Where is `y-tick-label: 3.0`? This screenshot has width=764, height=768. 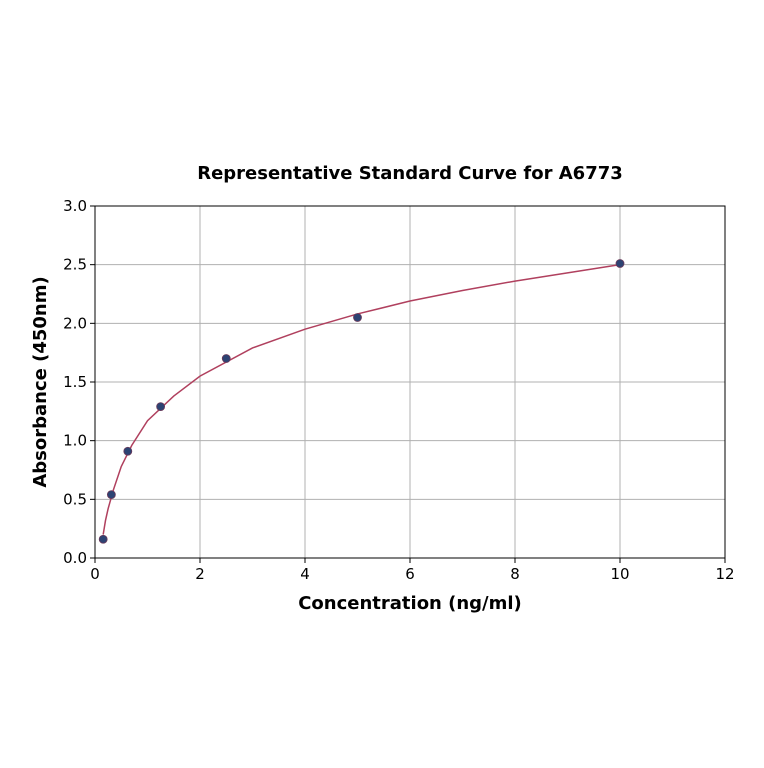 y-tick-label: 3.0 is located at coordinates (75, 206).